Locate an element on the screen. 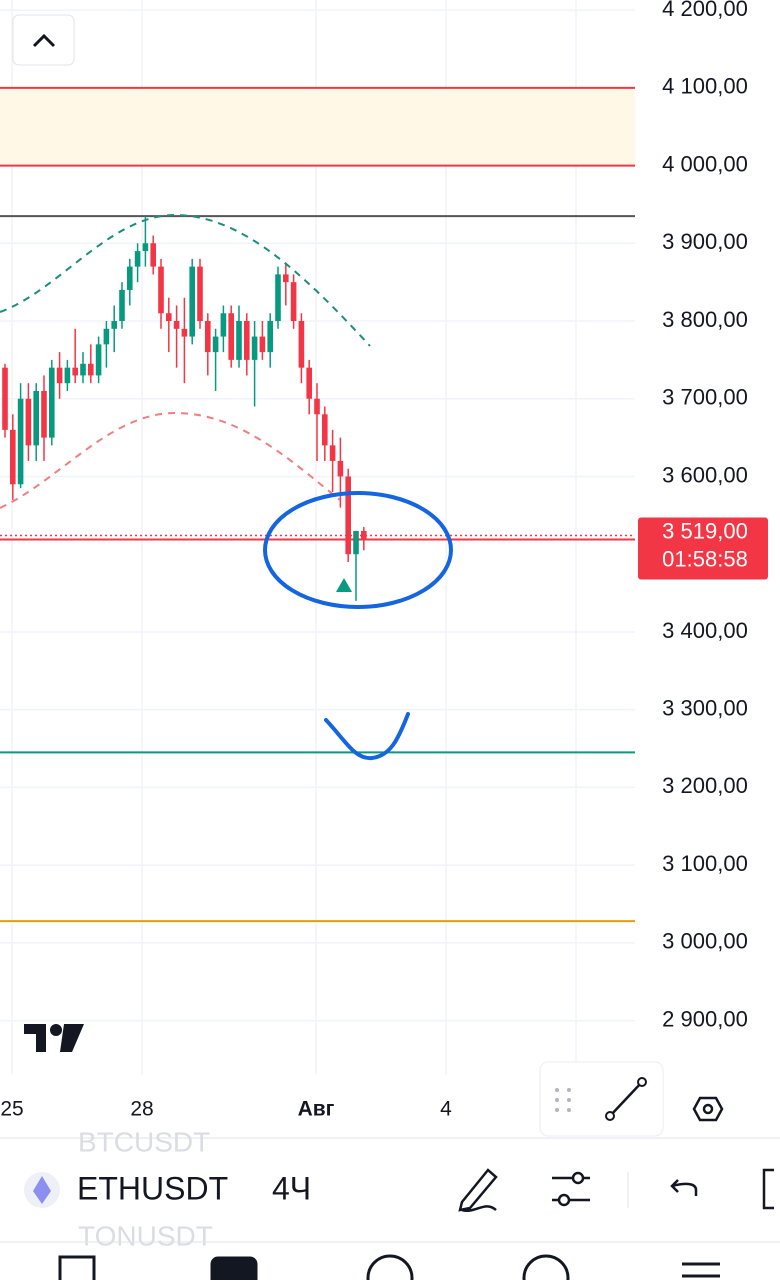 The height and width of the screenshot is (1285, 780). settings-icon is located at coordinates (708, 1109).